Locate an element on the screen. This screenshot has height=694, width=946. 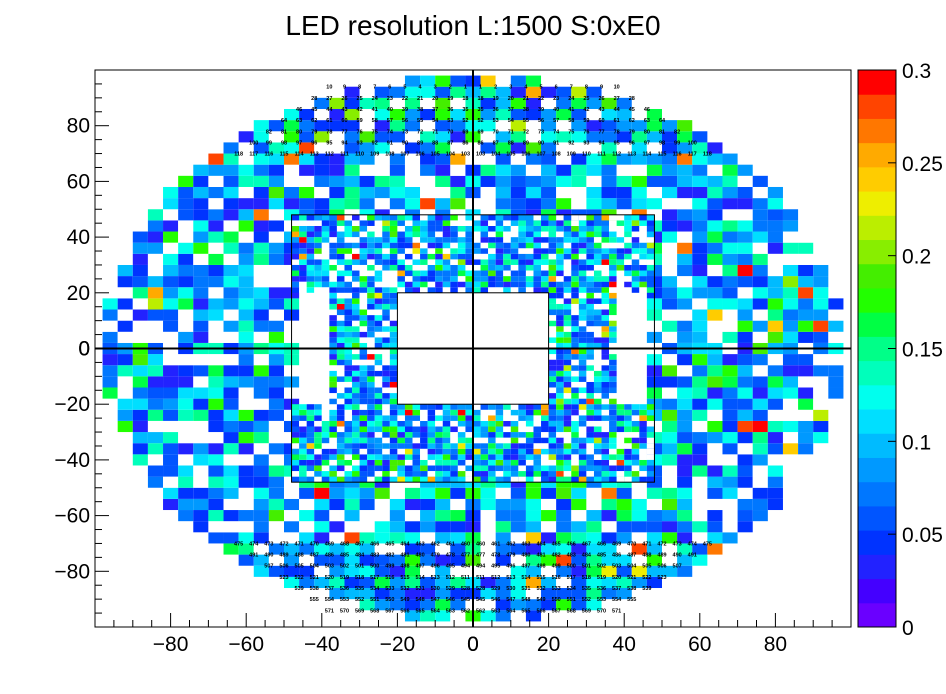
cell-index-label: 483 is located at coordinates (571, 556).